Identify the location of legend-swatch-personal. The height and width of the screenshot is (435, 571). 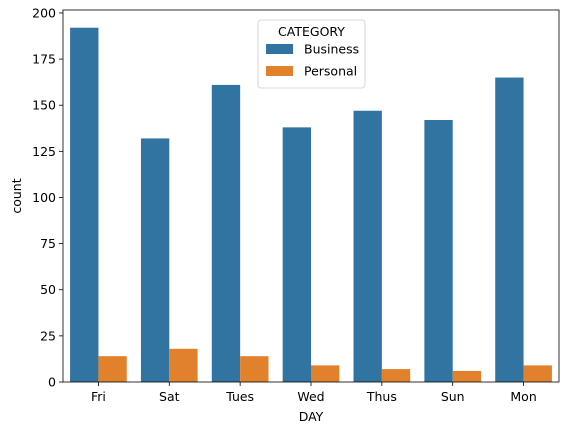
(279, 71).